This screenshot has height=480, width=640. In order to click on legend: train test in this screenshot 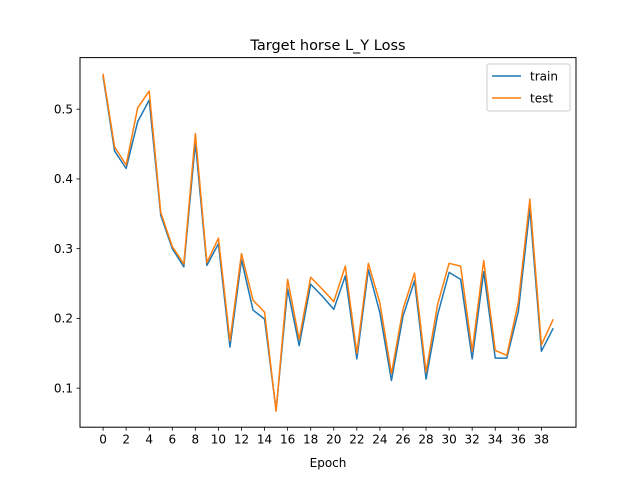, I will do `click(528, 87)`.